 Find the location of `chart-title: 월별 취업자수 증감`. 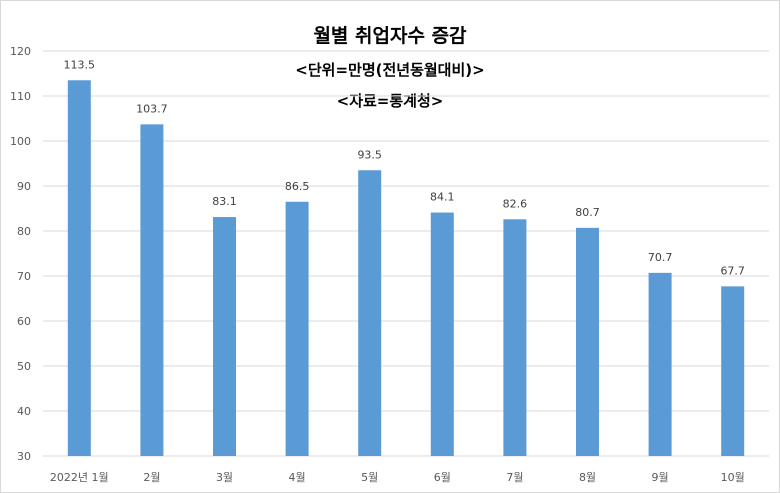

chart-title: 월별 취업자수 증감 is located at coordinates (390, 36).